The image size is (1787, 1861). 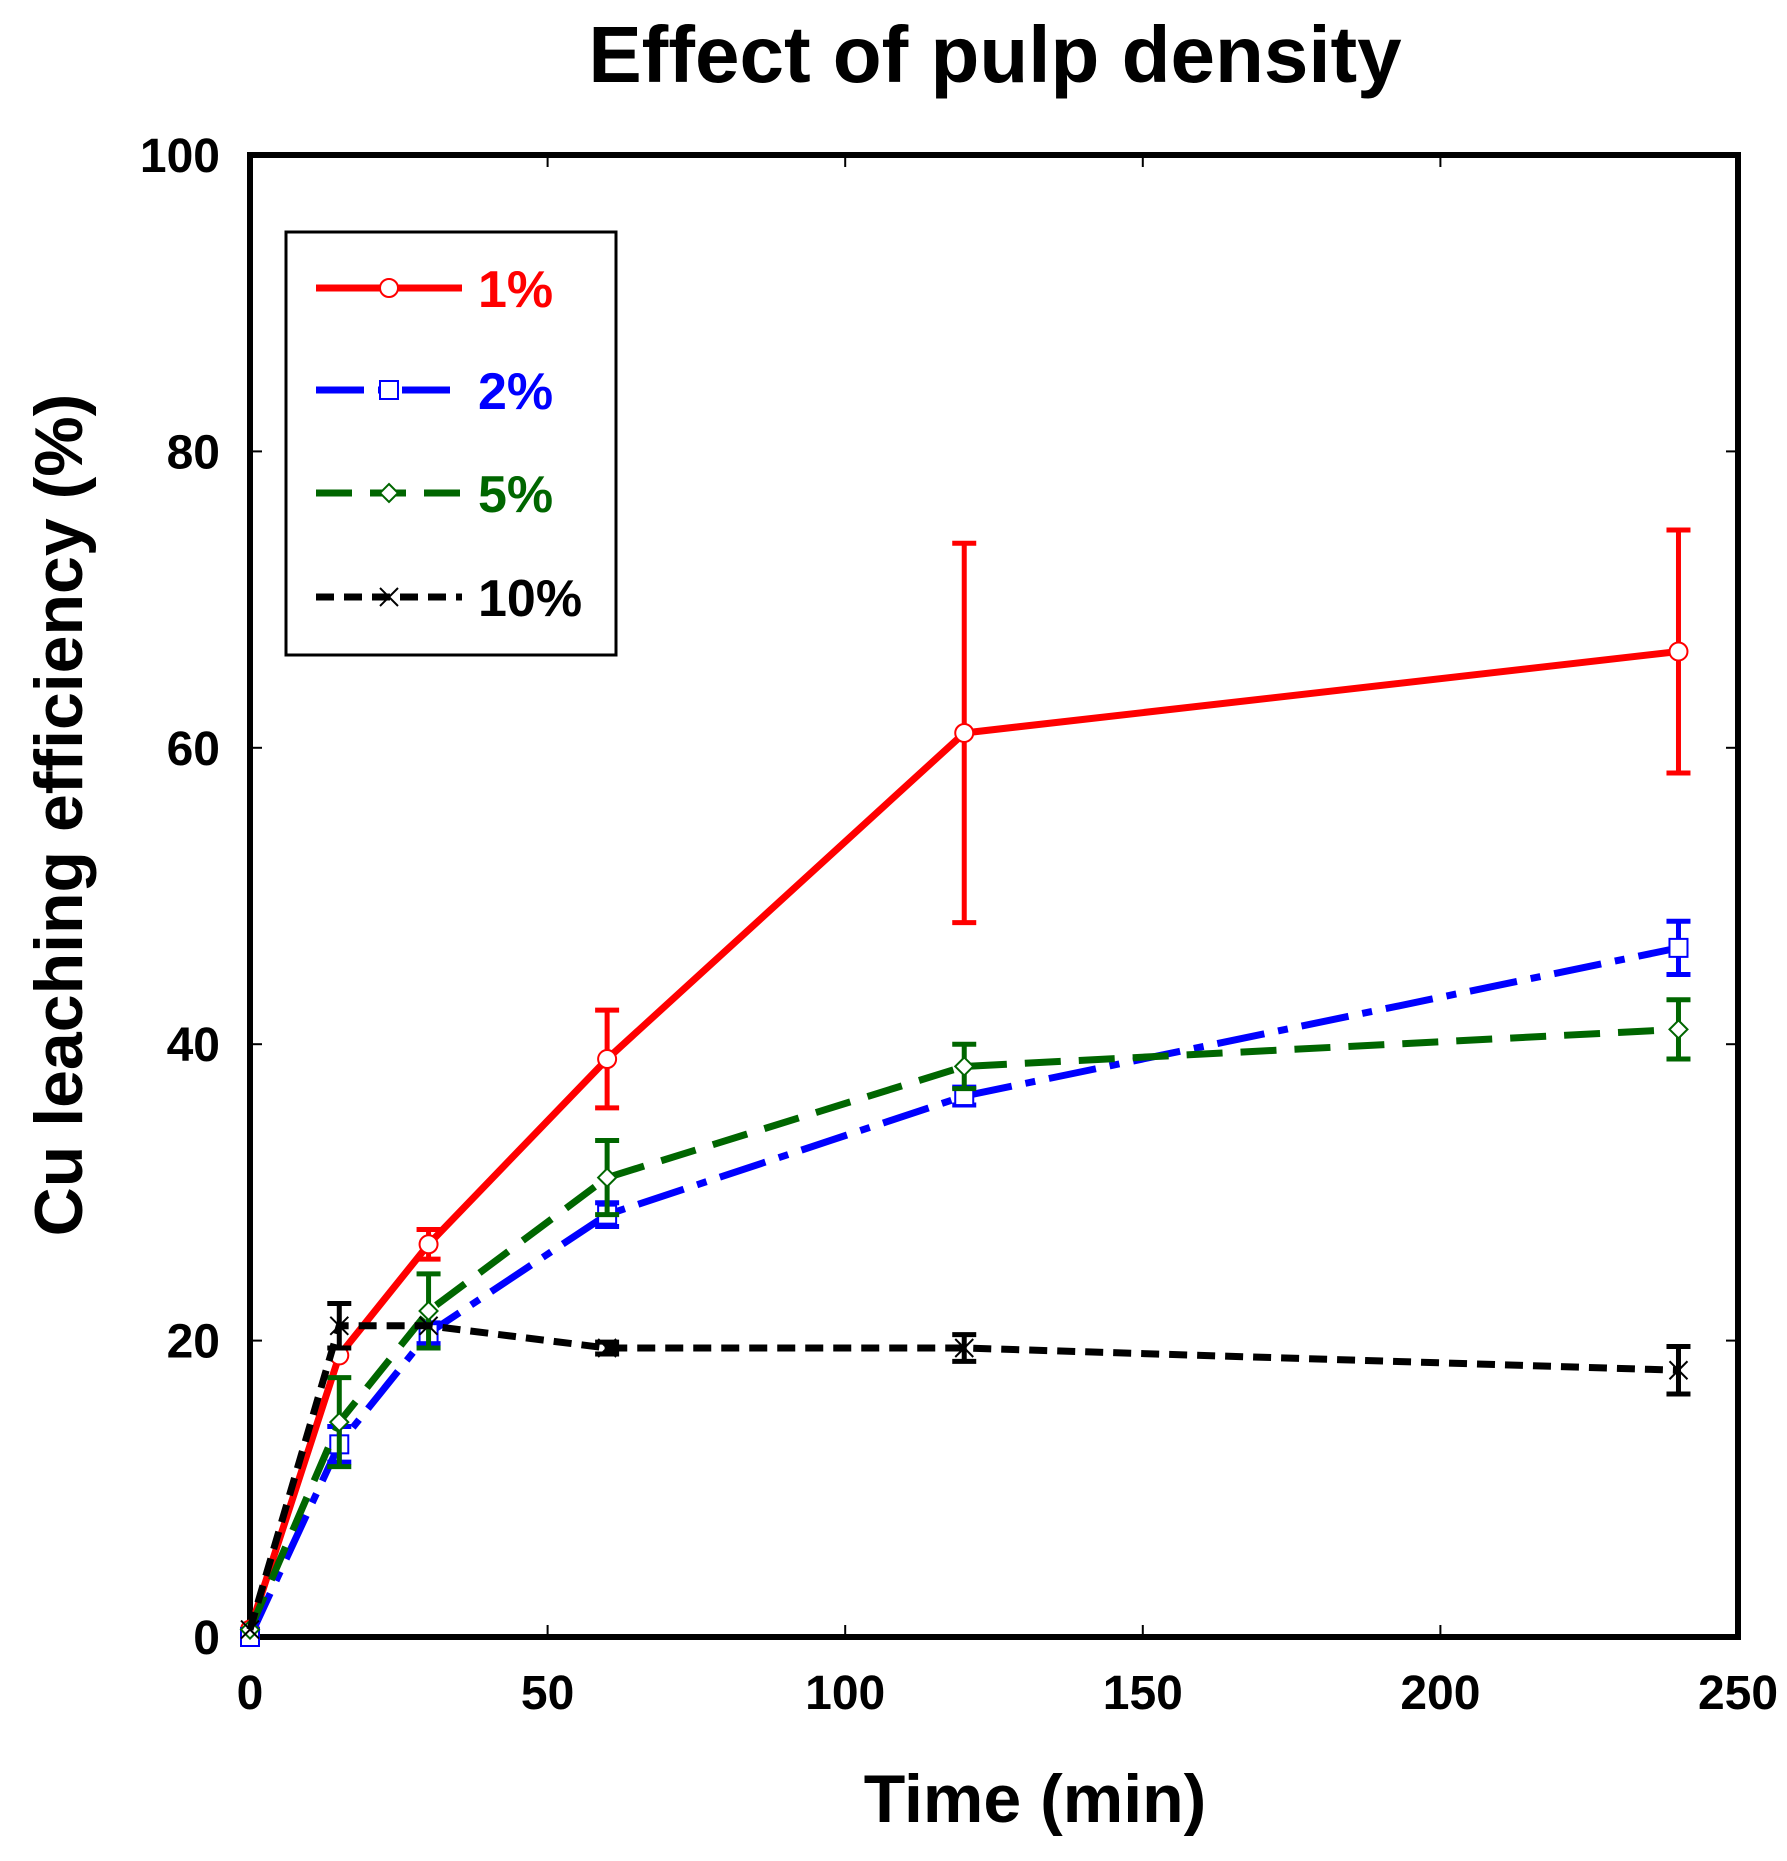 I want to click on x-tick-label: 200, so click(x=1440, y=1693).